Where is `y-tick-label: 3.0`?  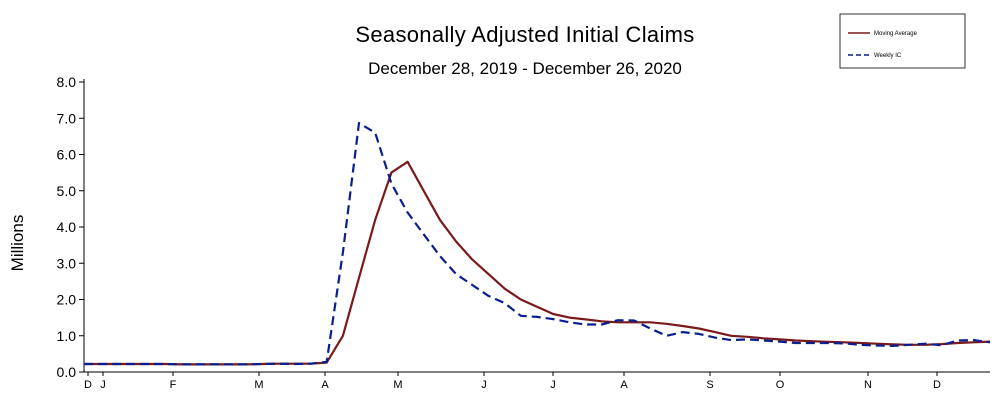
y-tick-label: 3.0 is located at coordinates (67, 263).